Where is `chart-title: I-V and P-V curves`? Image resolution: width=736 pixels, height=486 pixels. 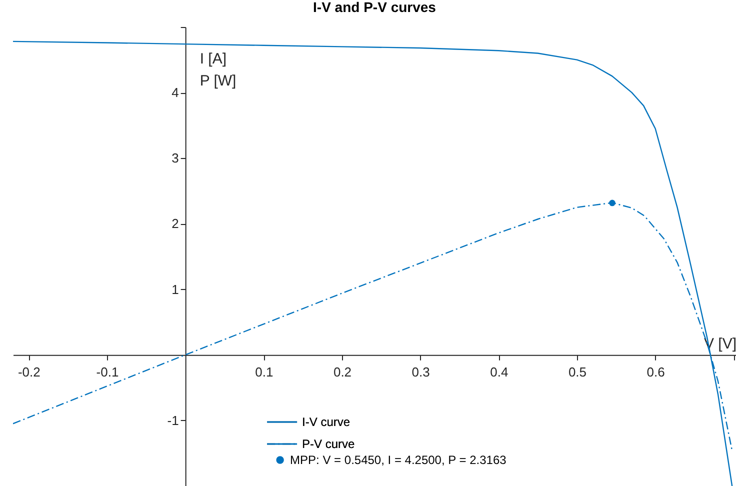 chart-title: I-V and P-V curves is located at coordinates (374, 7).